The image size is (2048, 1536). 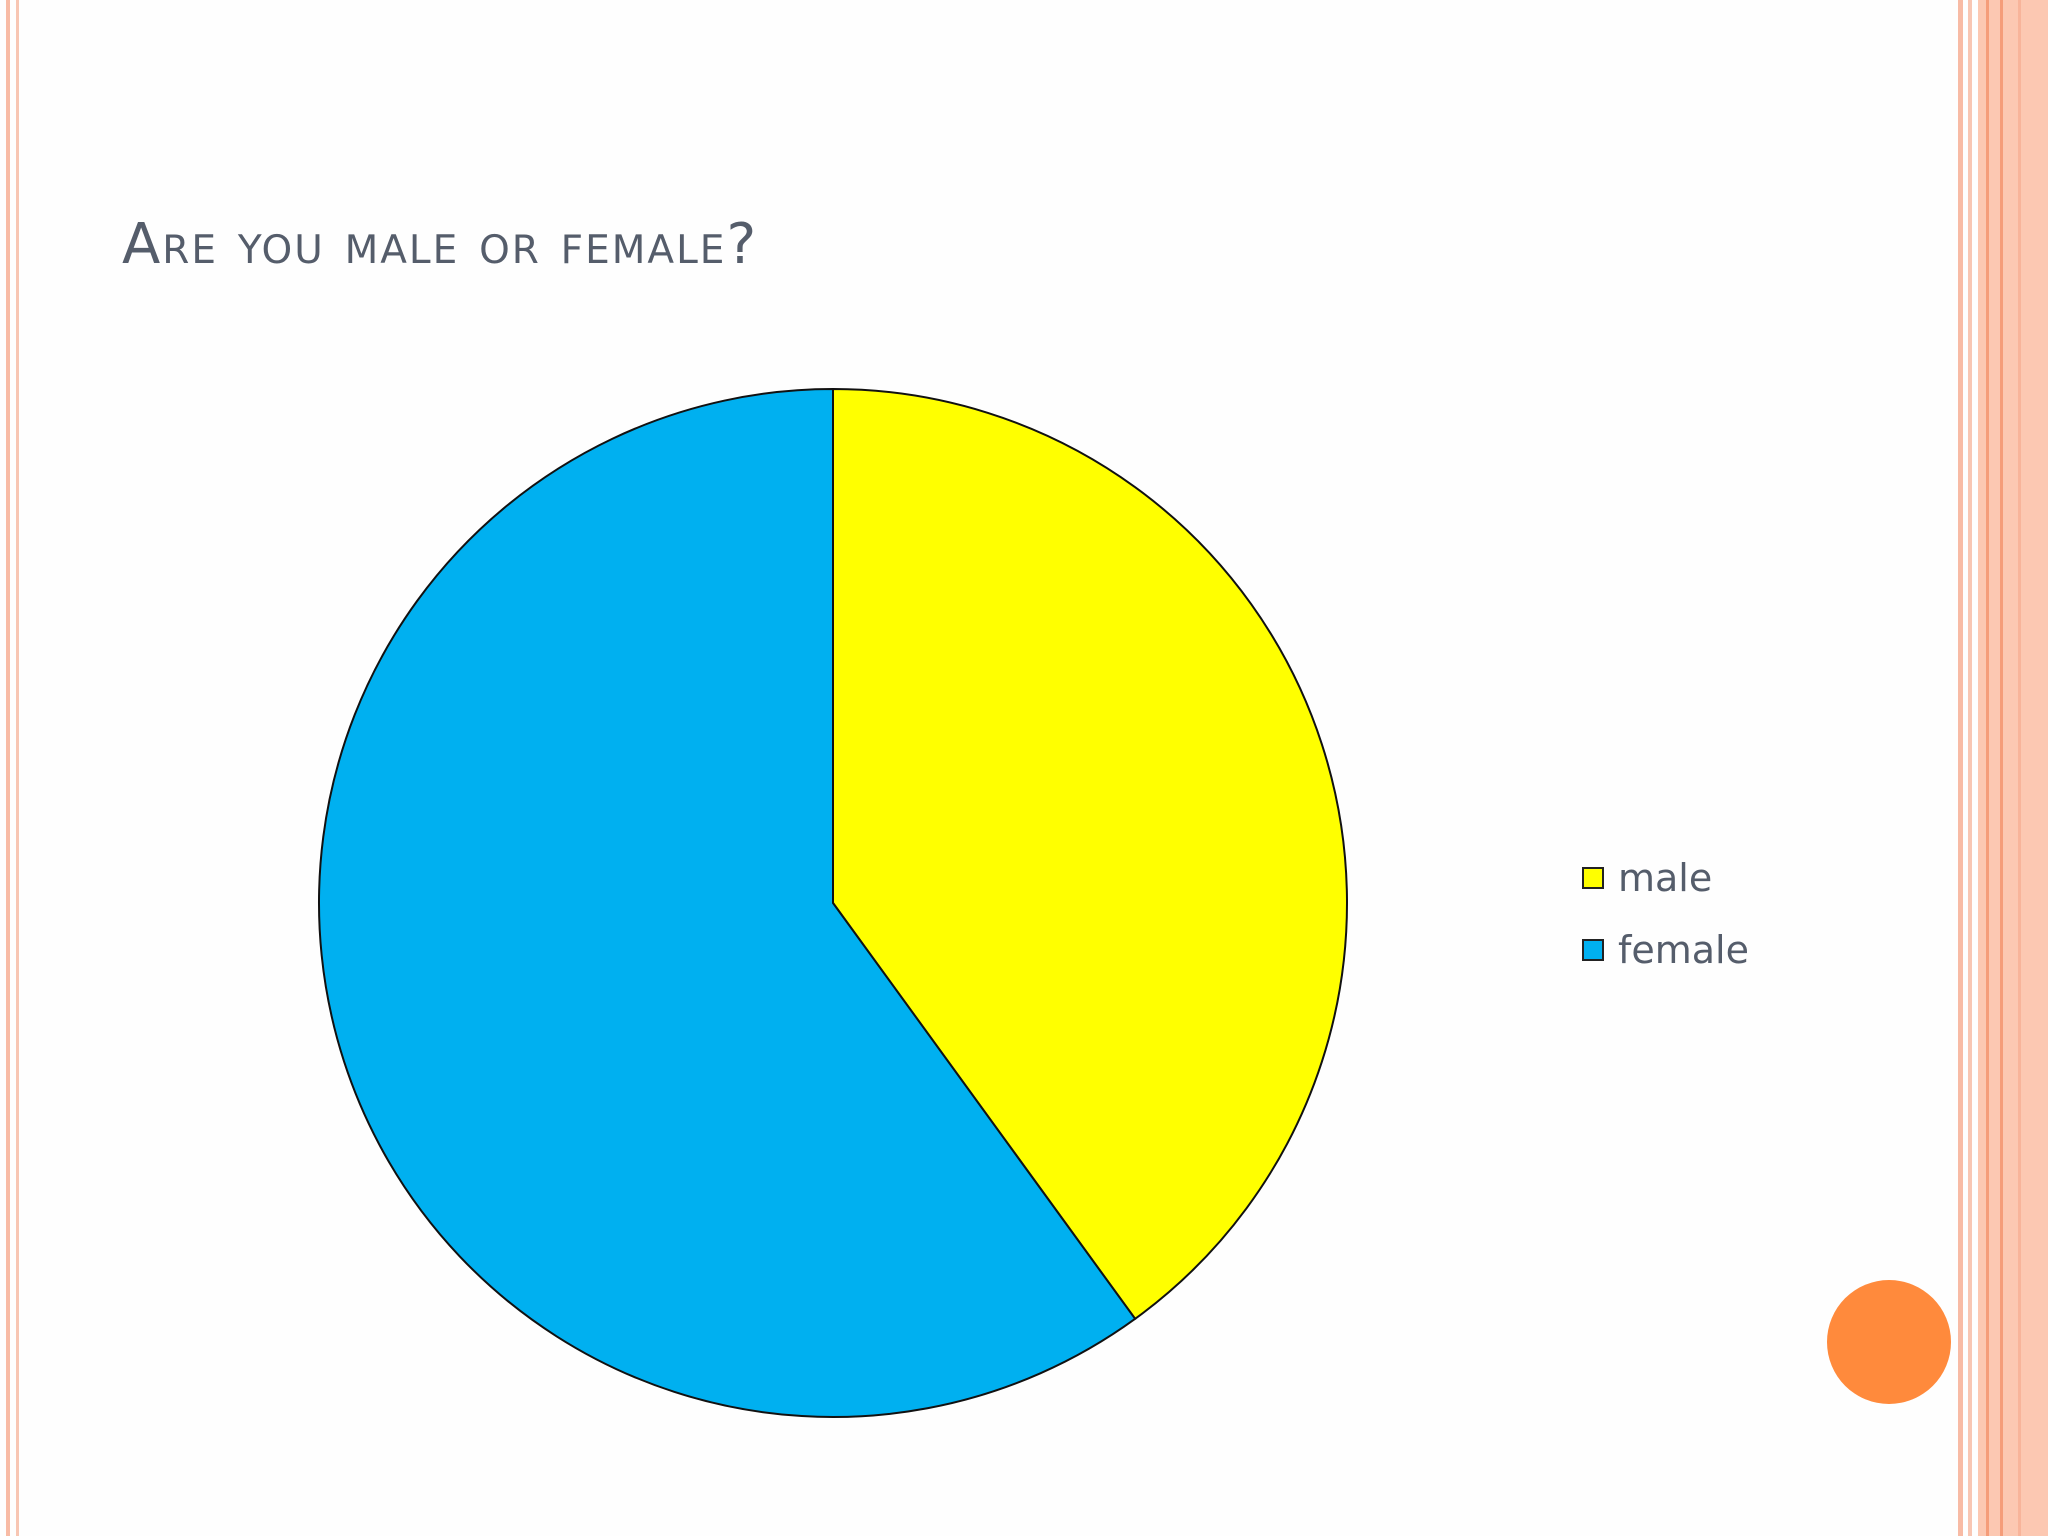 I want to click on right-border-band, so click(x=2013, y=768).